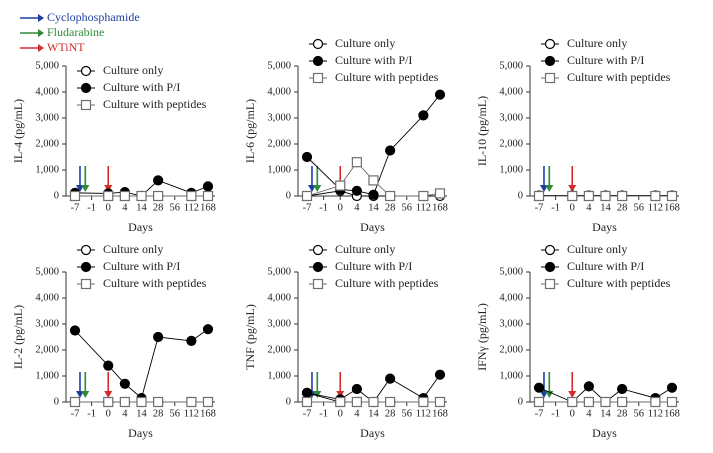 Image resolution: width=713 pixels, height=453 pixels. What do you see at coordinates (307, 413) in the screenshot?
I see `x-tick-label: -7` at bounding box center [307, 413].